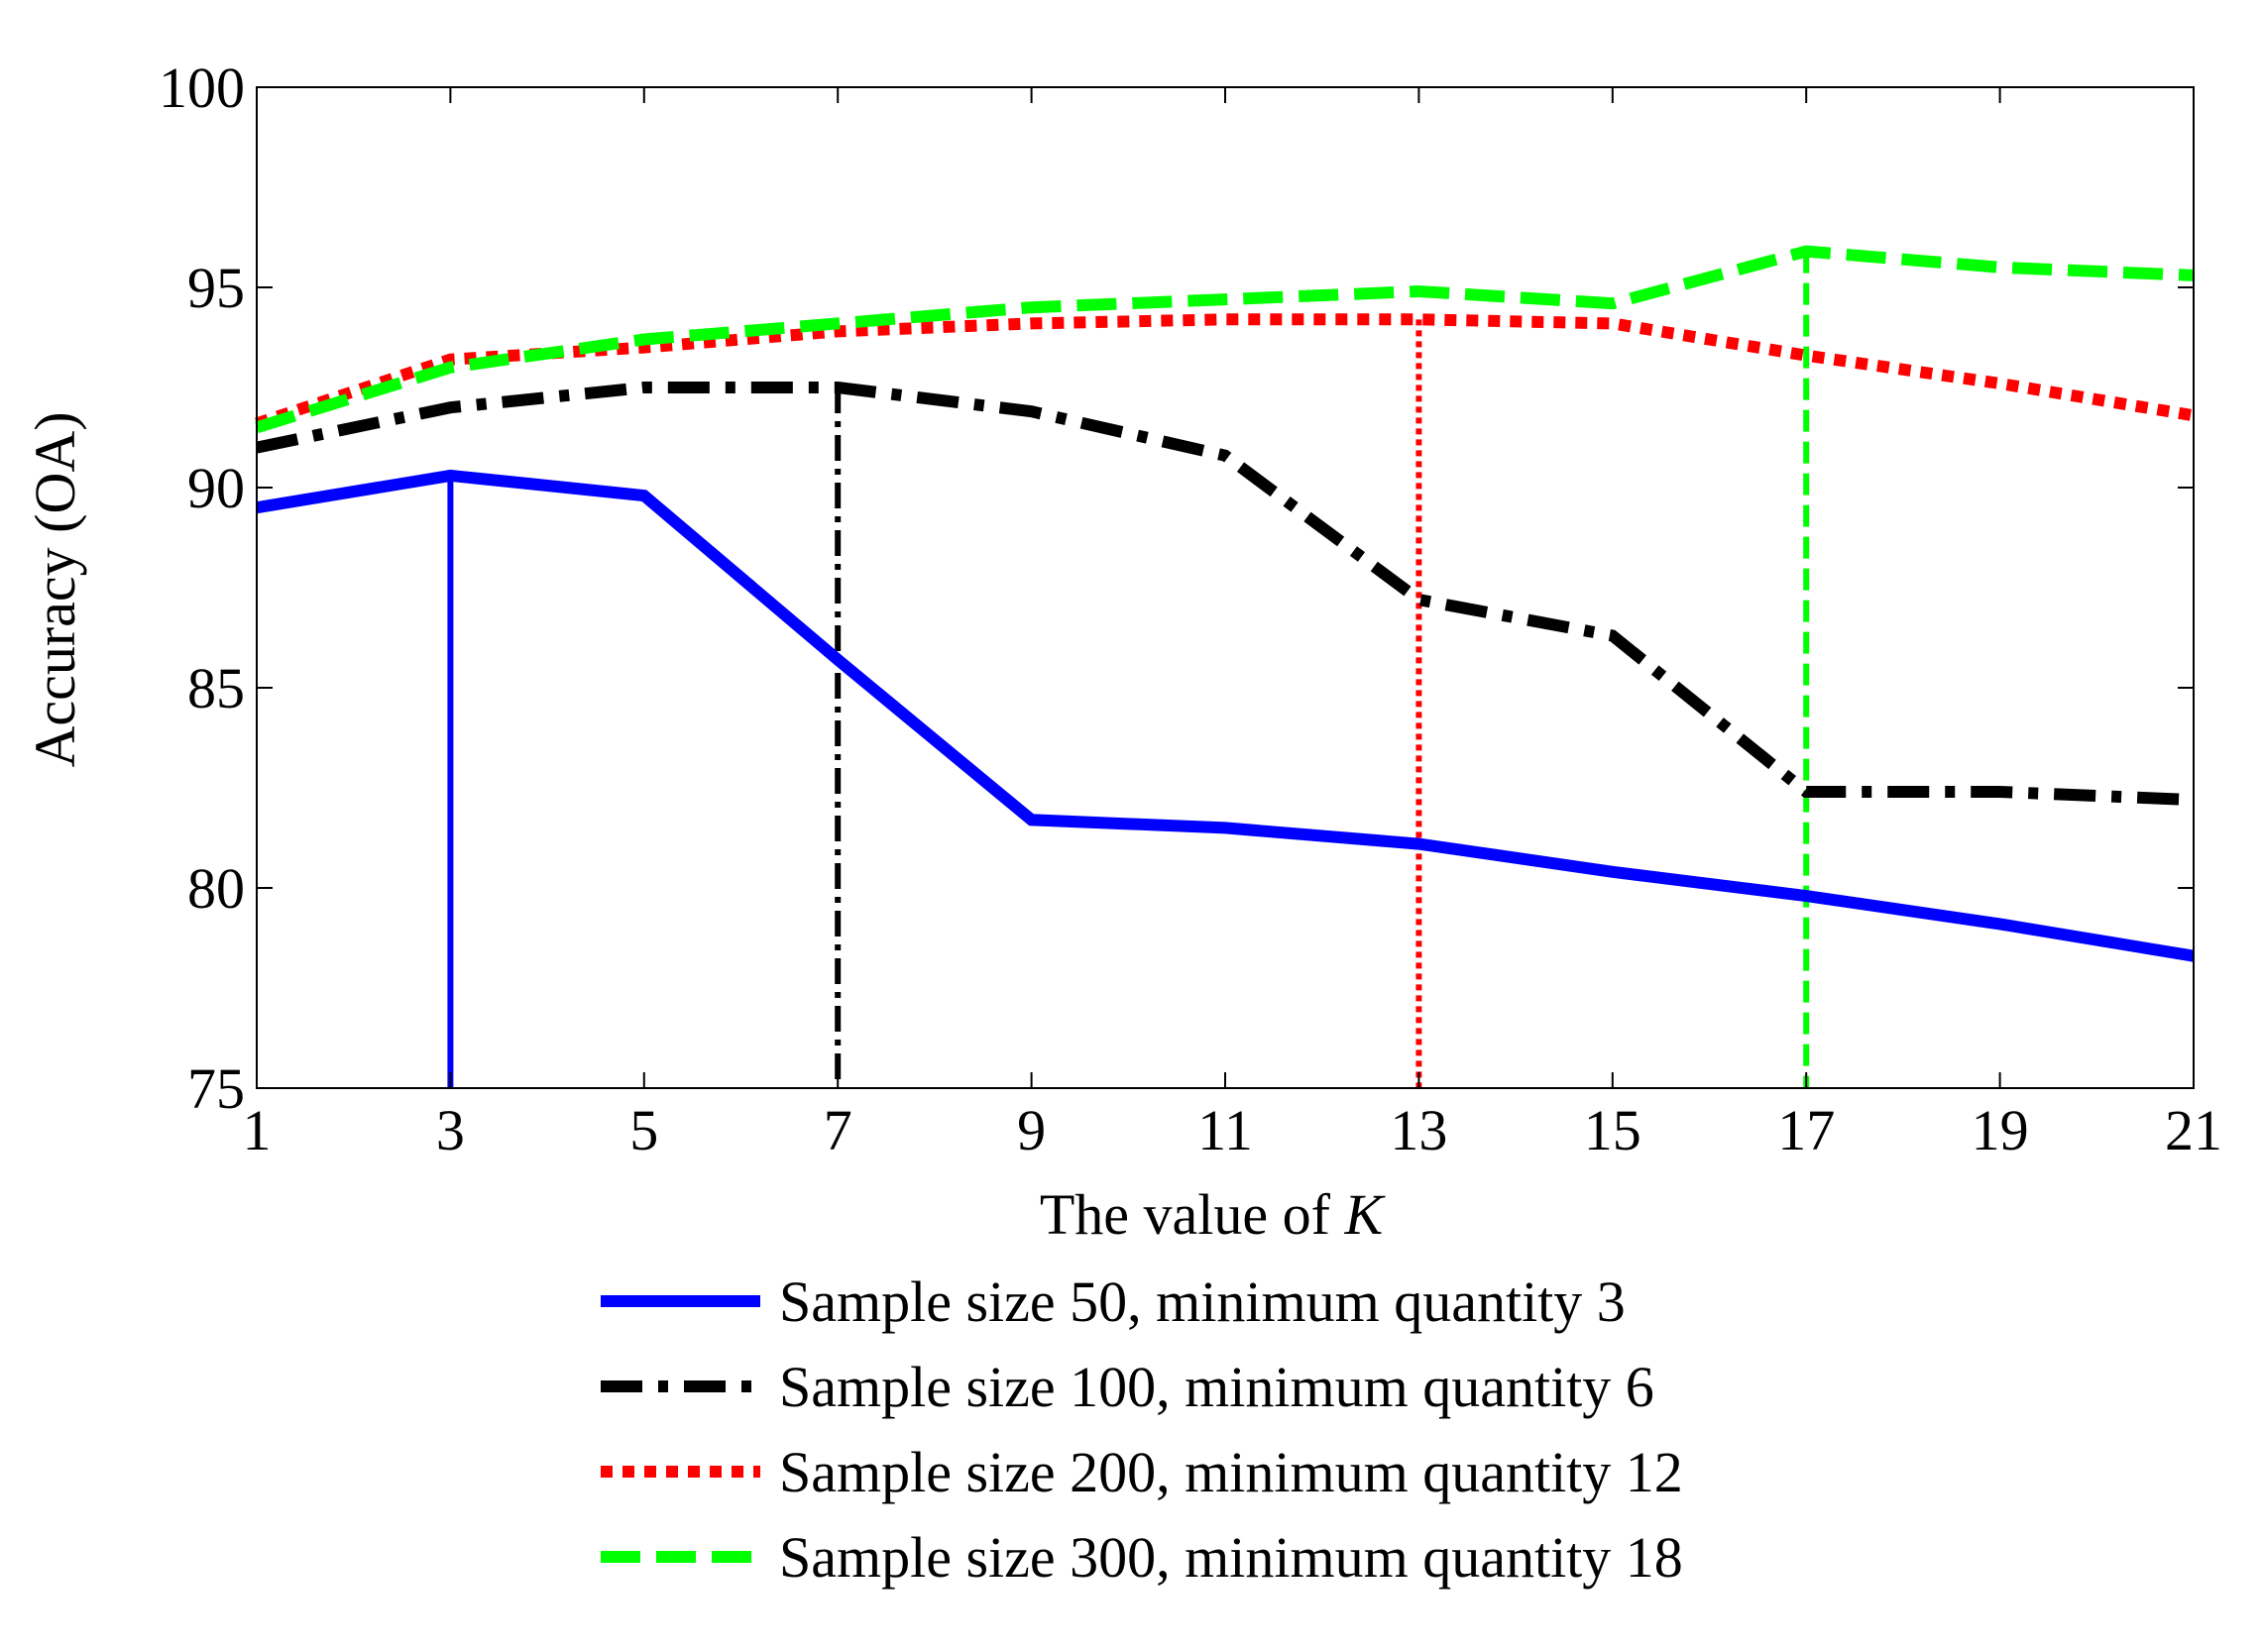  What do you see at coordinates (1192, 1214) in the screenshot?
I see `x-axis-label-prefix: The value of` at bounding box center [1192, 1214].